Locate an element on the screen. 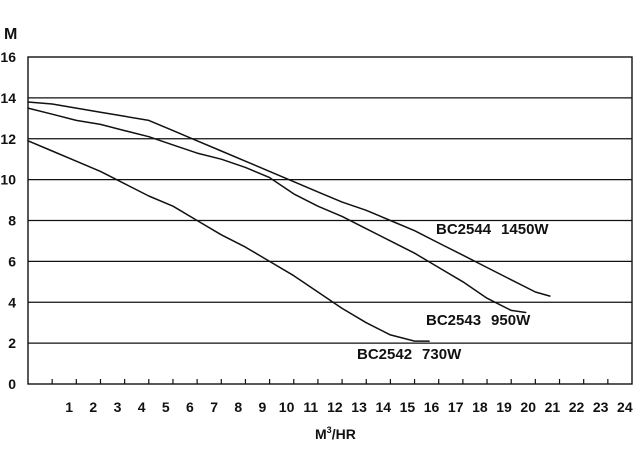 This screenshot has height=472, width=640. series-label-bc2542-power: 730W is located at coordinates (442, 354).